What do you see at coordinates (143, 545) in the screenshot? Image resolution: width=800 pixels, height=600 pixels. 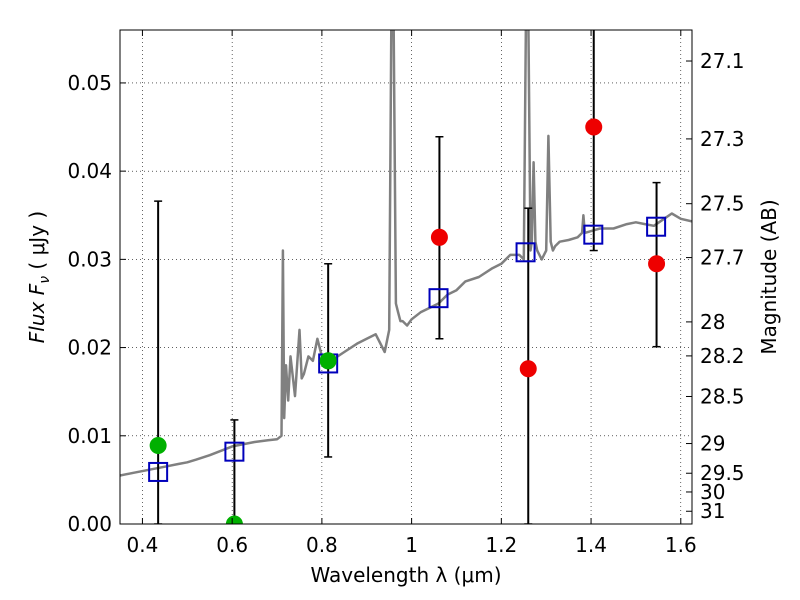 I see `x-tick-label: 0.4` at bounding box center [143, 545].